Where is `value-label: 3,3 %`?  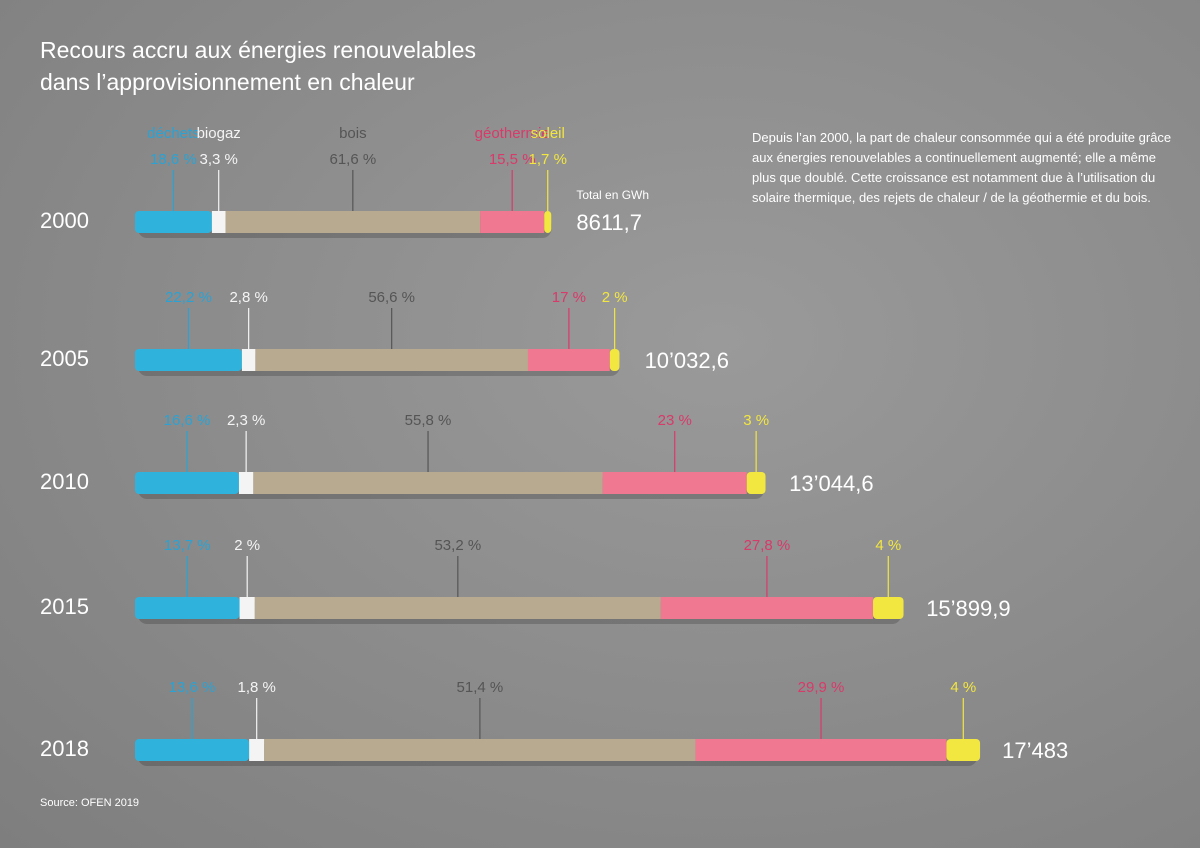
value-label: 3,3 % is located at coordinates (219, 159).